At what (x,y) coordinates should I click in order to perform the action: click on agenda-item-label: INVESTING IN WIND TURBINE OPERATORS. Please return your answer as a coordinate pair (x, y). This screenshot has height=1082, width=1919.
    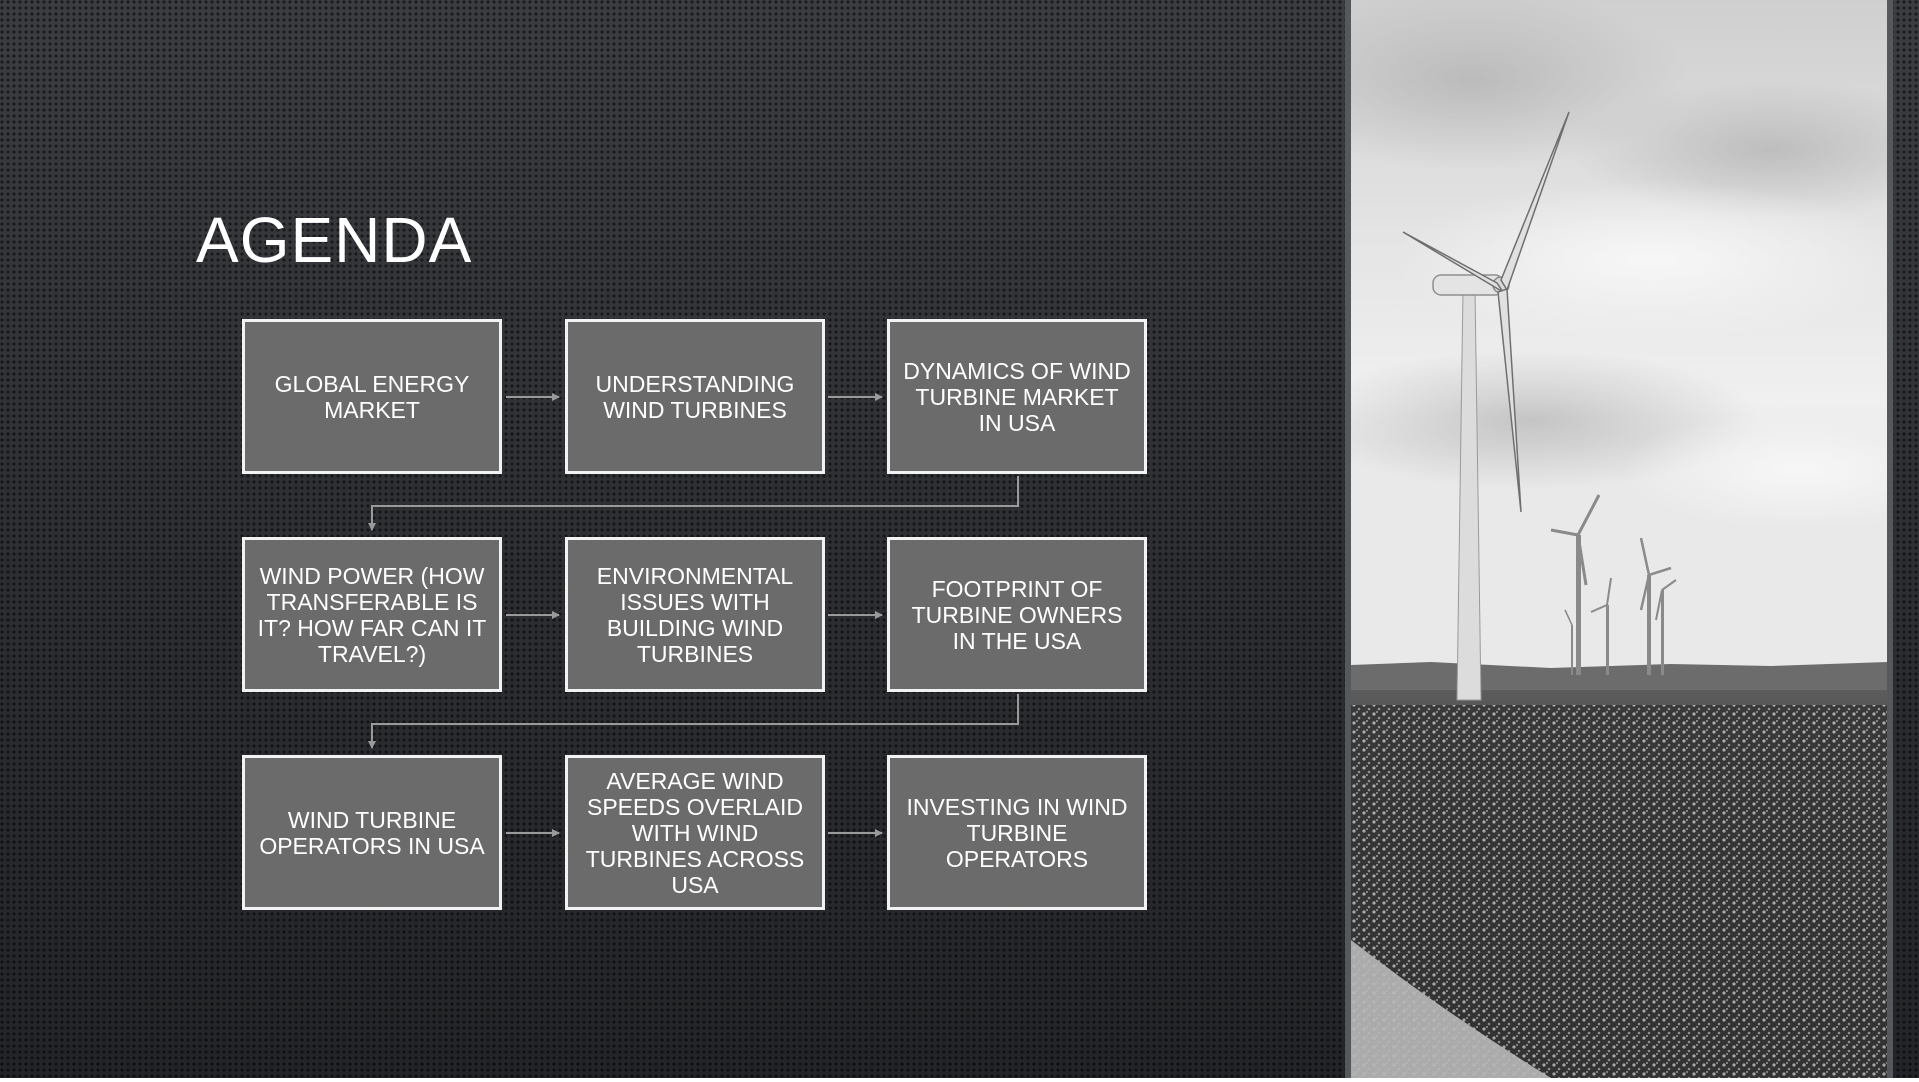
    Looking at the image, I should click on (1017, 832).